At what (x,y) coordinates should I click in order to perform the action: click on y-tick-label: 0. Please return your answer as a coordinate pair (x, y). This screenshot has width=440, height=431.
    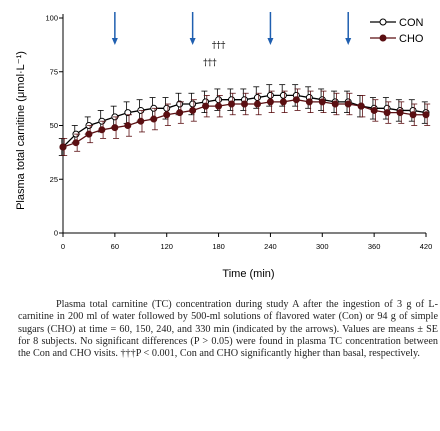
    Looking at the image, I should click on (56, 233).